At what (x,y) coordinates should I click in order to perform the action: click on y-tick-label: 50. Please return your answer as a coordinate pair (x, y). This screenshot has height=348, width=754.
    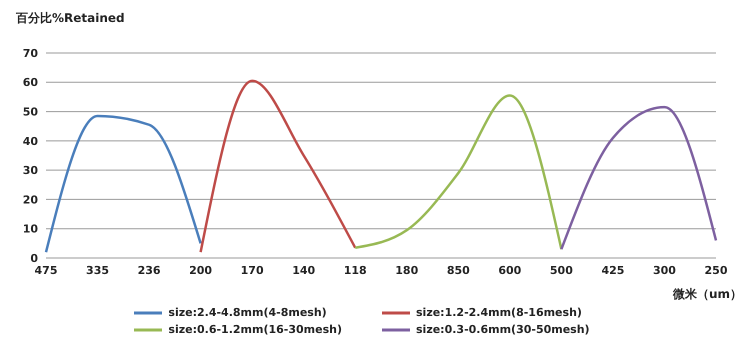
    Looking at the image, I should click on (30, 111).